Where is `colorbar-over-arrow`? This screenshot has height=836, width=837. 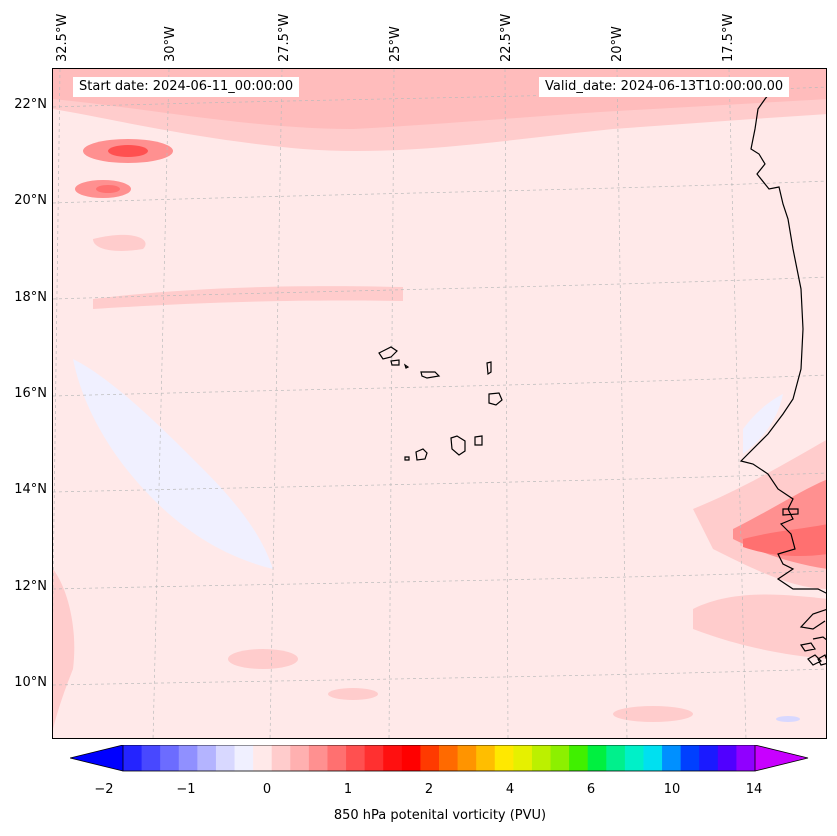 colorbar-over-arrow is located at coordinates (781, 758).